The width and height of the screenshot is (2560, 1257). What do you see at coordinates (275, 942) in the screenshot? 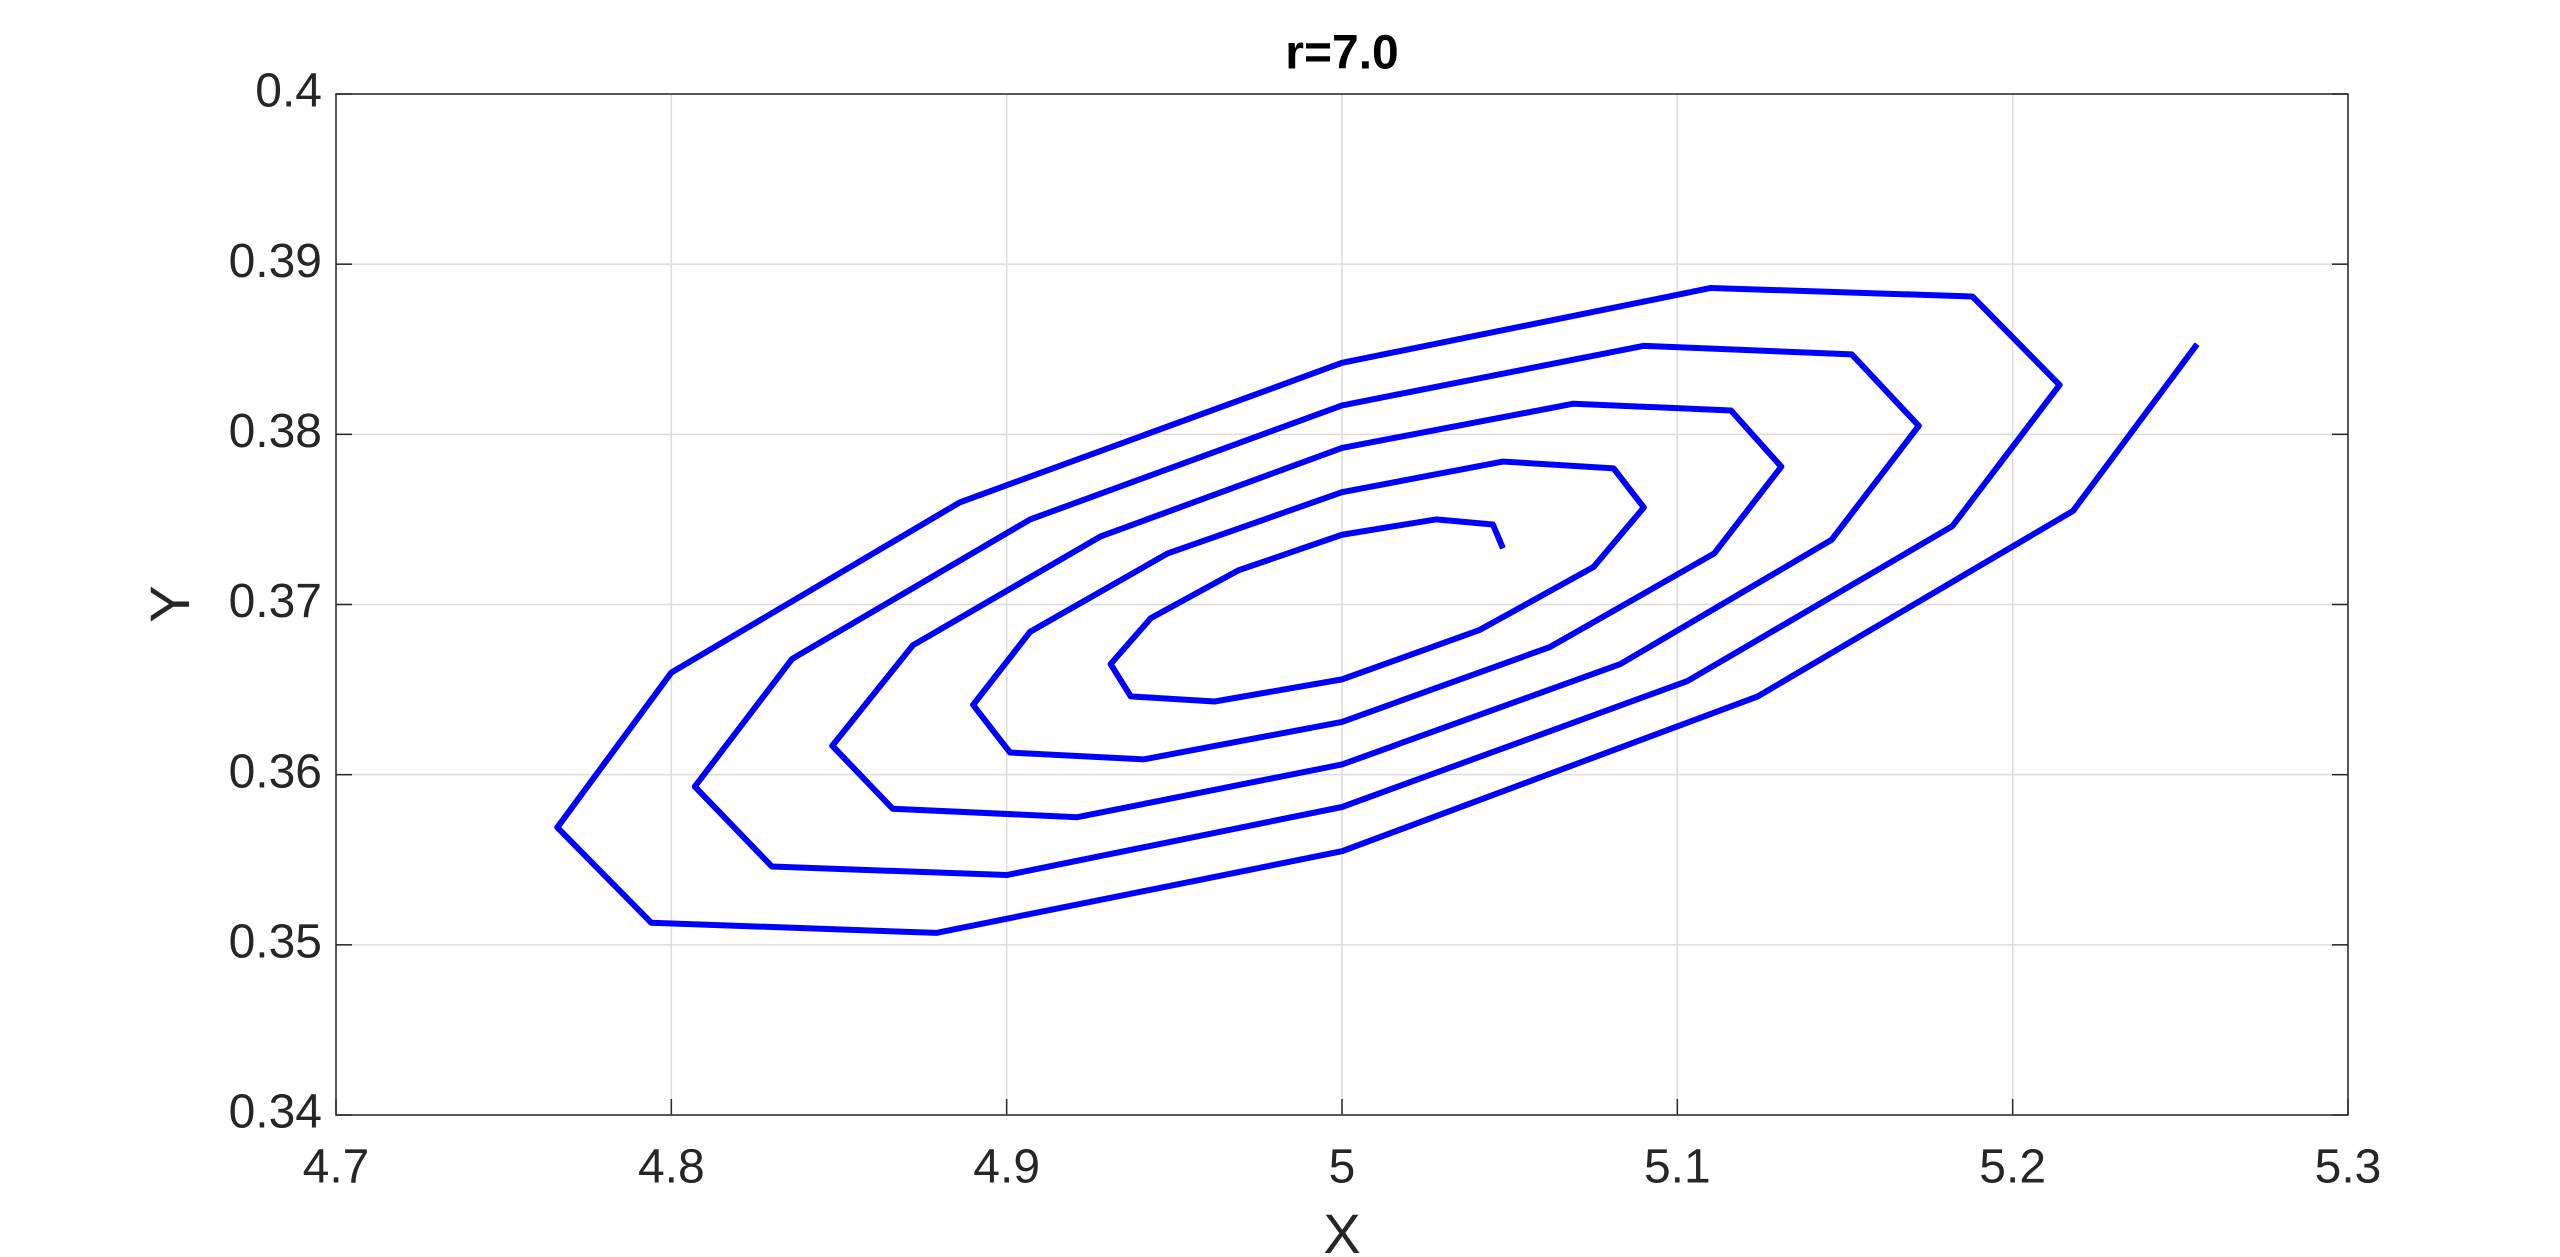
I see `y-tick-label: 0.35` at bounding box center [275, 942].